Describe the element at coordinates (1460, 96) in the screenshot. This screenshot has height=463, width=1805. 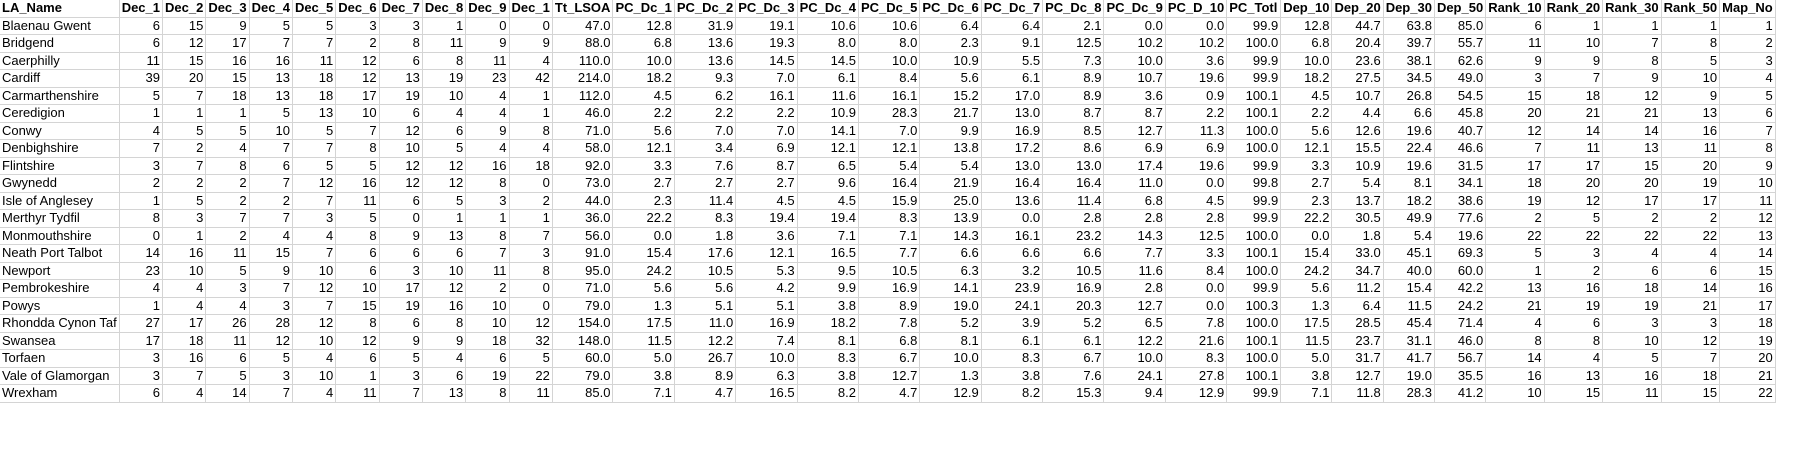
I see `data-cell: 54.5` at that location.